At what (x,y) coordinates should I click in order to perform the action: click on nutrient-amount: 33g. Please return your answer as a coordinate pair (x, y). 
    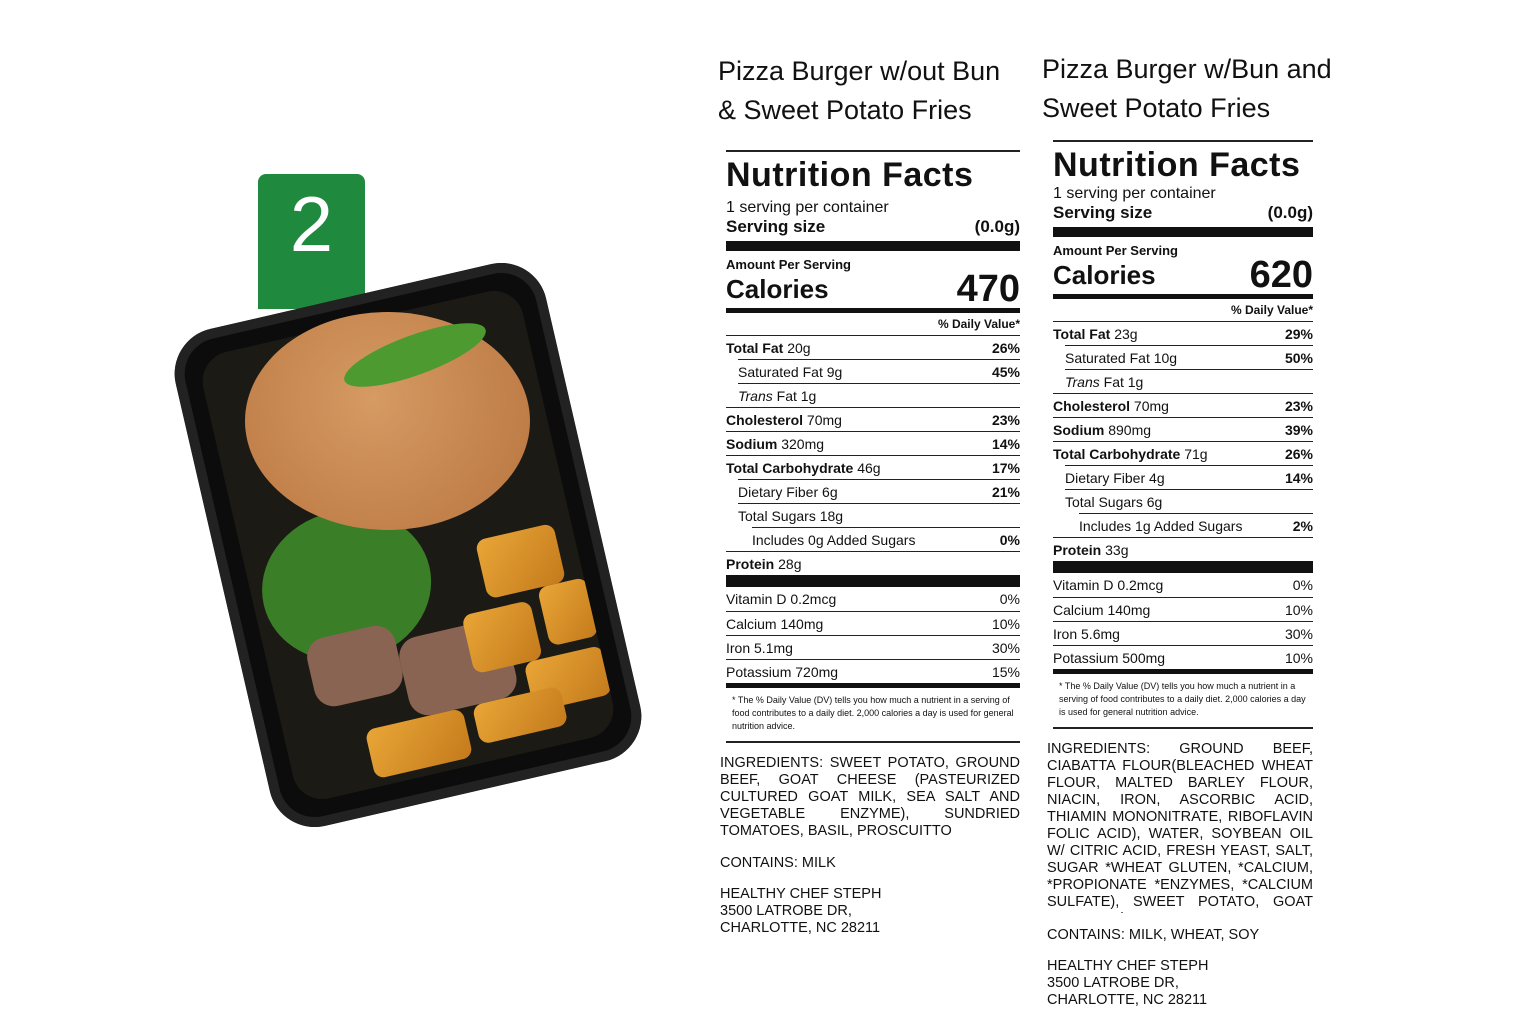
    Looking at the image, I should click on (1117, 549).